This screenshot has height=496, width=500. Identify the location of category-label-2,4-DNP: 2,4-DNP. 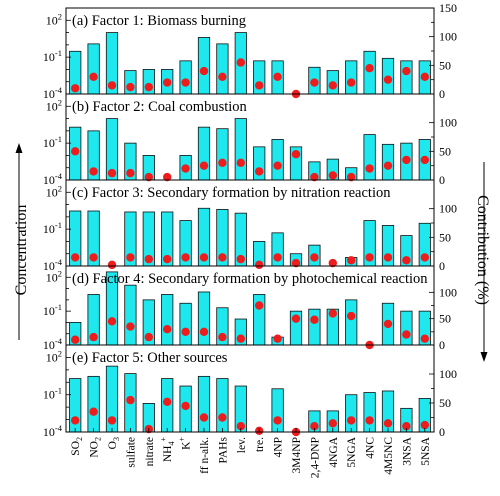
(315, 457).